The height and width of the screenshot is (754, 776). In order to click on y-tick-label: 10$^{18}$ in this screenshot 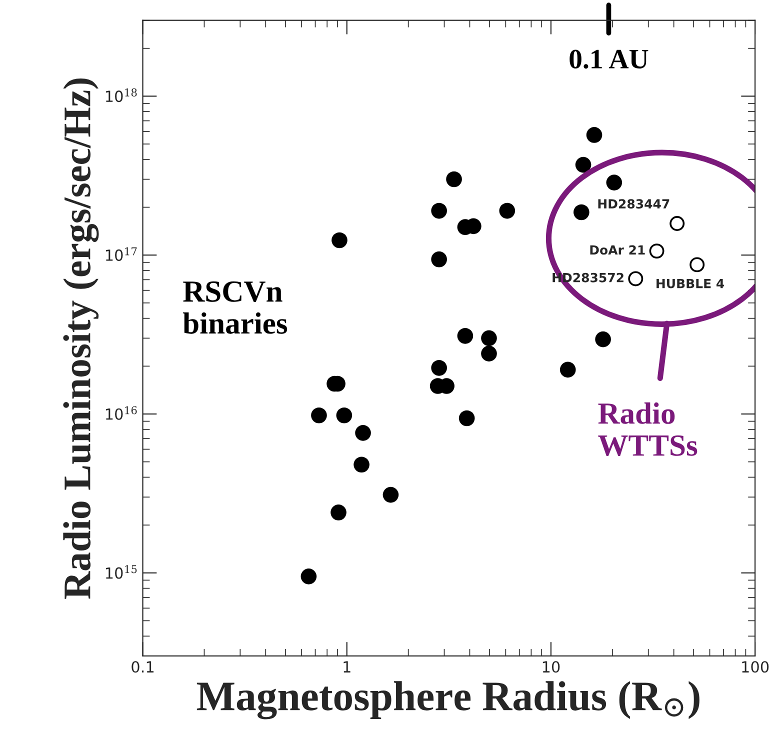, I will do `click(121, 95)`.